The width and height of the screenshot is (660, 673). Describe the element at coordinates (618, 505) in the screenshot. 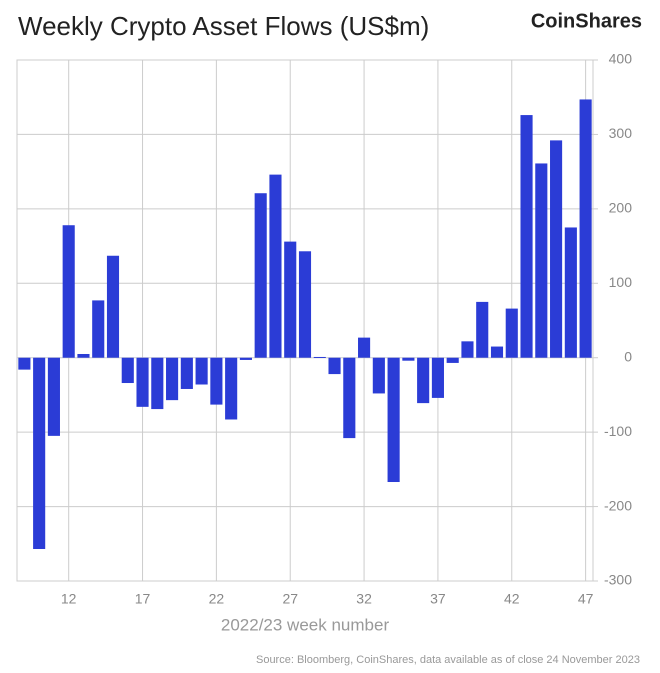

I see `y-tick-label: -200` at that location.